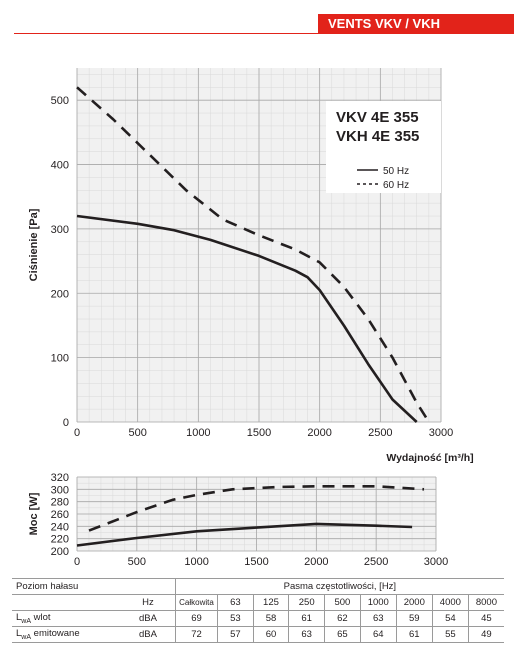 The height and width of the screenshot is (656, 528). I want to click on y-tick-label: 100, so click(60, 359).